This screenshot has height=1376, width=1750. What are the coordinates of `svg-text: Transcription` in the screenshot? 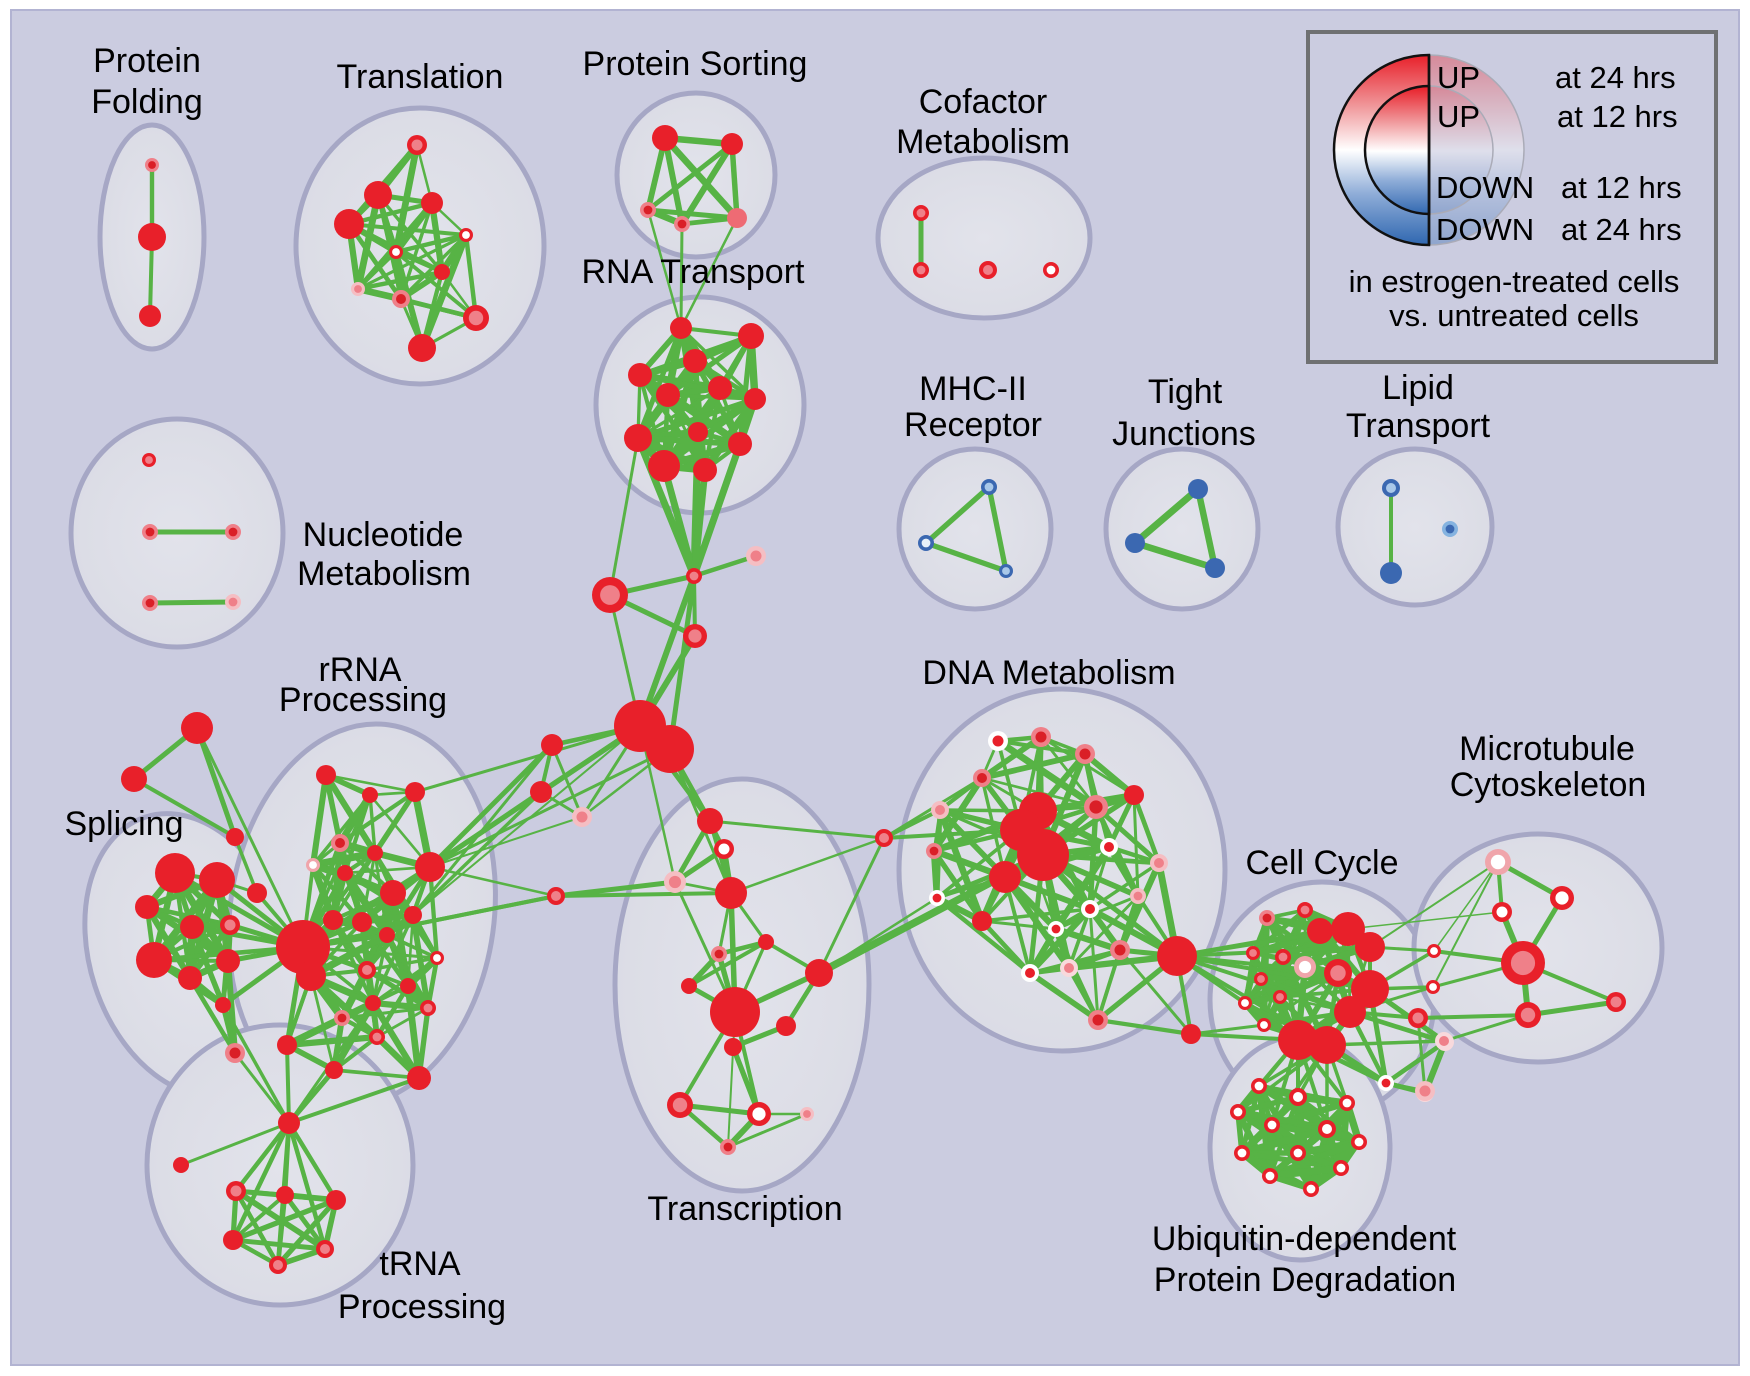 It's located at (744, 1209).